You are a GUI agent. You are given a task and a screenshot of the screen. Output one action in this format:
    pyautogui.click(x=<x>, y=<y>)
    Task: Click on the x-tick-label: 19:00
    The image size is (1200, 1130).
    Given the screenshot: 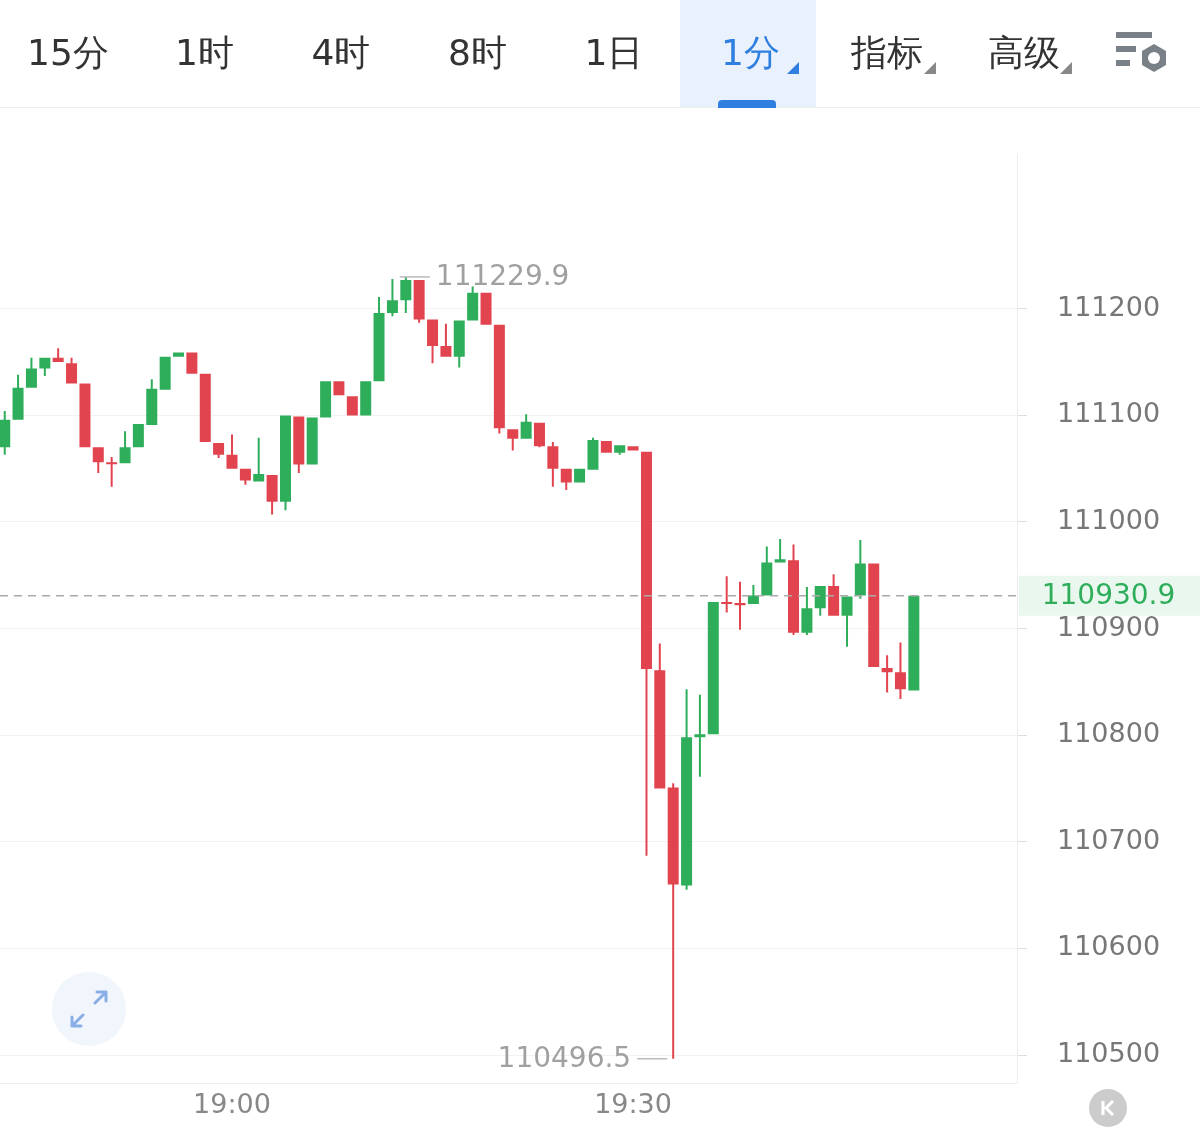 What is the action you would take?
    pyautogui.click(x=232, y=1104)
    